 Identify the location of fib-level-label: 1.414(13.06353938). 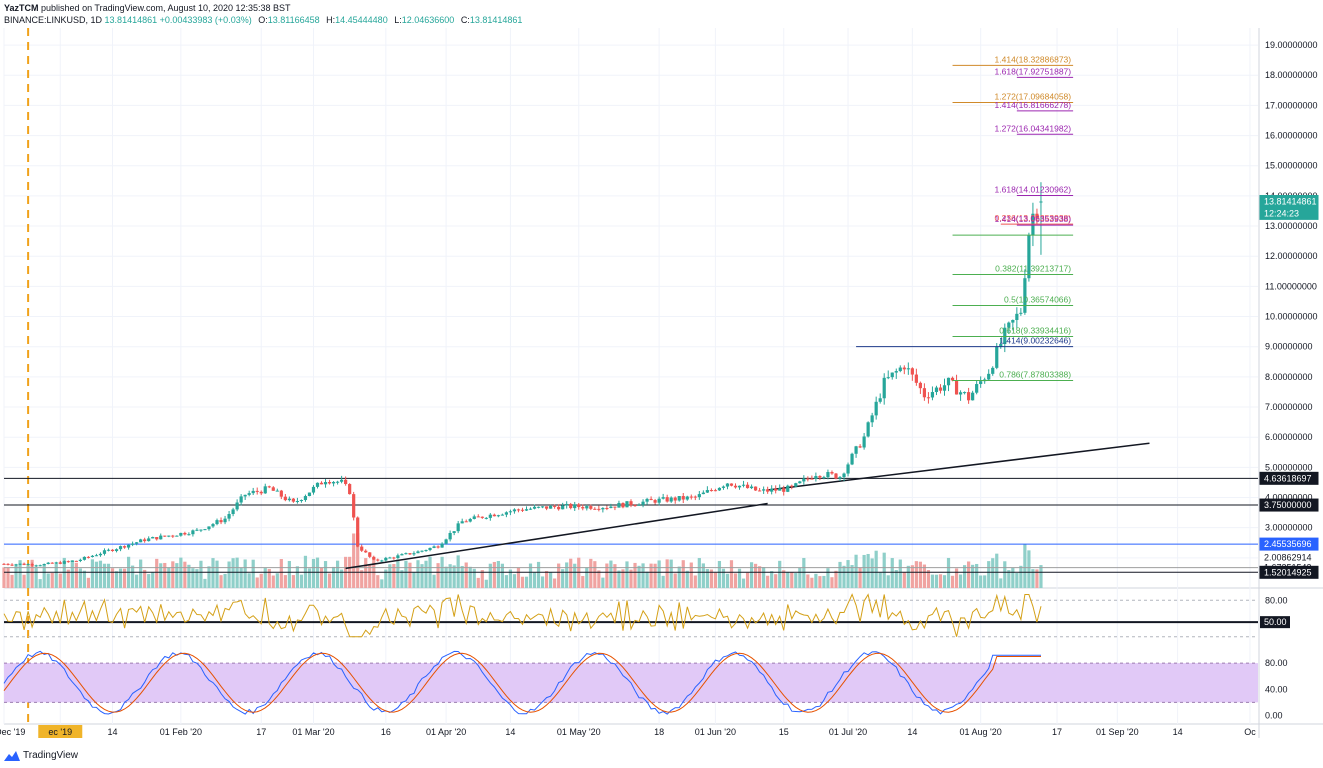
(1033, 219).